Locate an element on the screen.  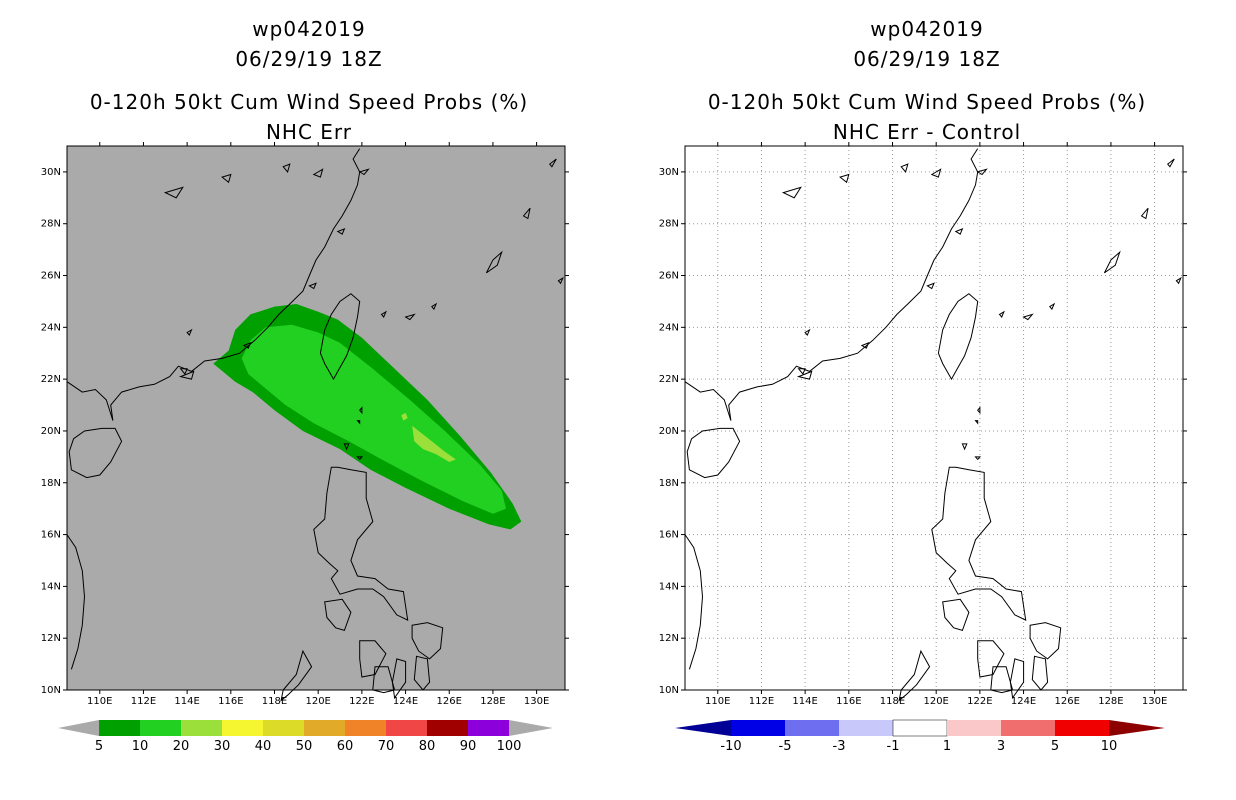
coast-taiwan is located at coordinates (340, 337).